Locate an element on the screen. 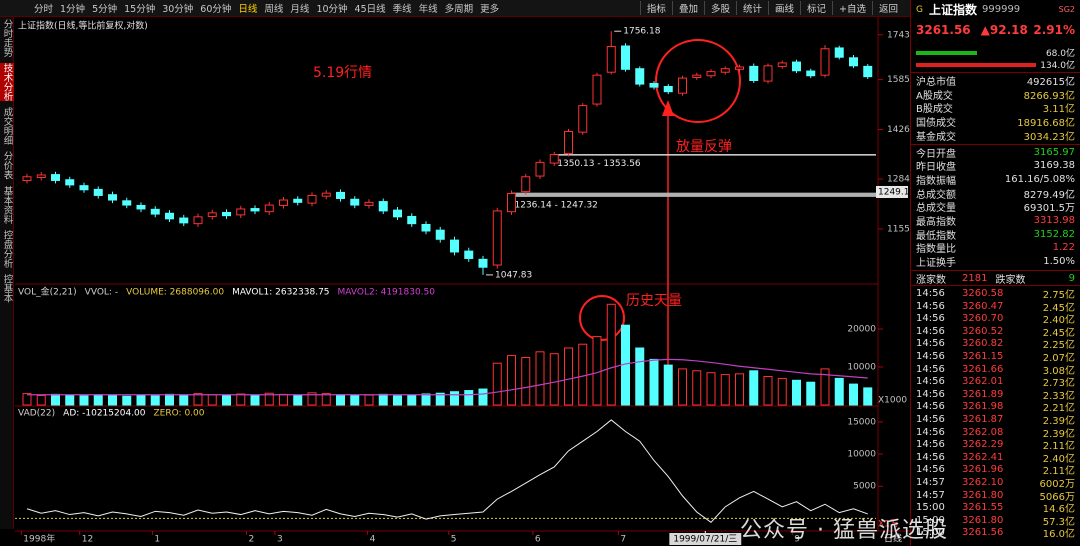  period-tab: 年线 is located at coordinates (428, 9).